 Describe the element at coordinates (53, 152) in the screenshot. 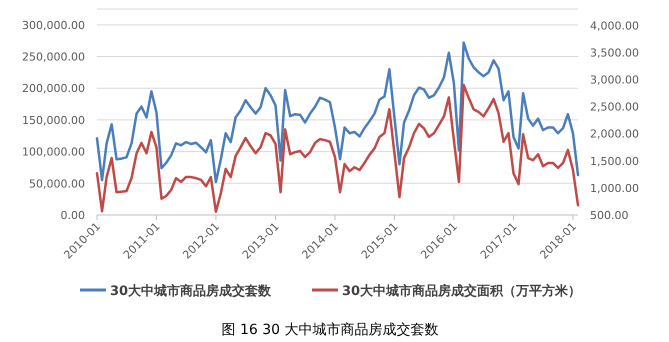

I see `y-tick-label: 100,000.00` at that location.